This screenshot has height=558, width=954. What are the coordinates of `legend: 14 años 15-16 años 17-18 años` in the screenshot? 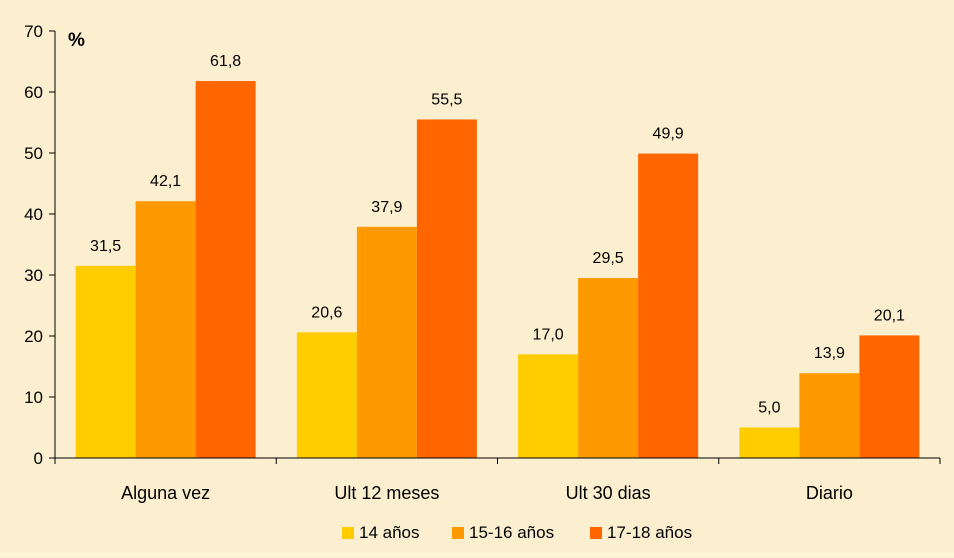 It's located at (517, 532).